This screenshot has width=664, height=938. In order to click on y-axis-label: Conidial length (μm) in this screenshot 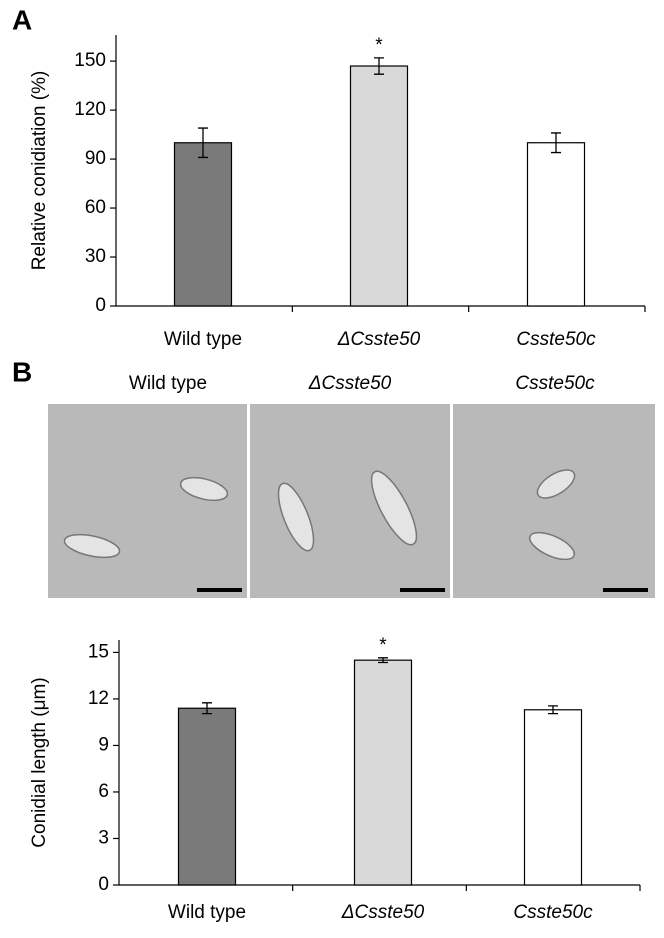, I will do `click(39, 762)`.